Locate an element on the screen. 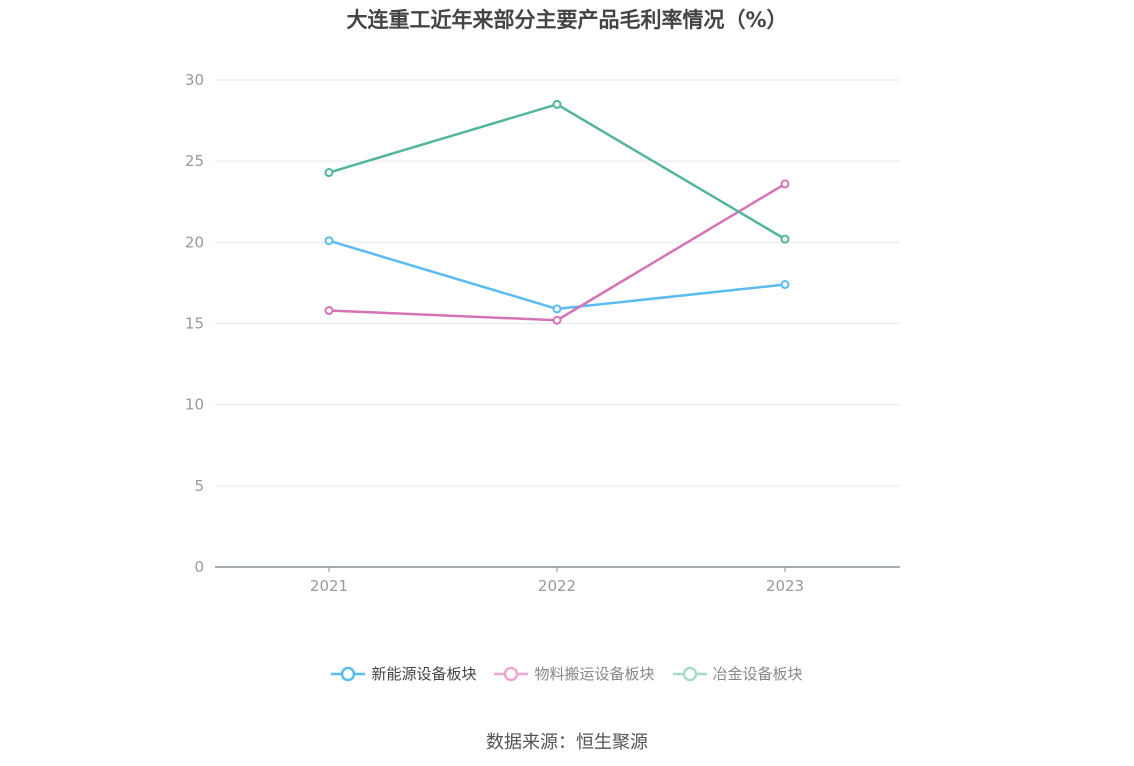  legend-item-material-handling: 物料搬运设备板块 is located at coordinates (574, 673).